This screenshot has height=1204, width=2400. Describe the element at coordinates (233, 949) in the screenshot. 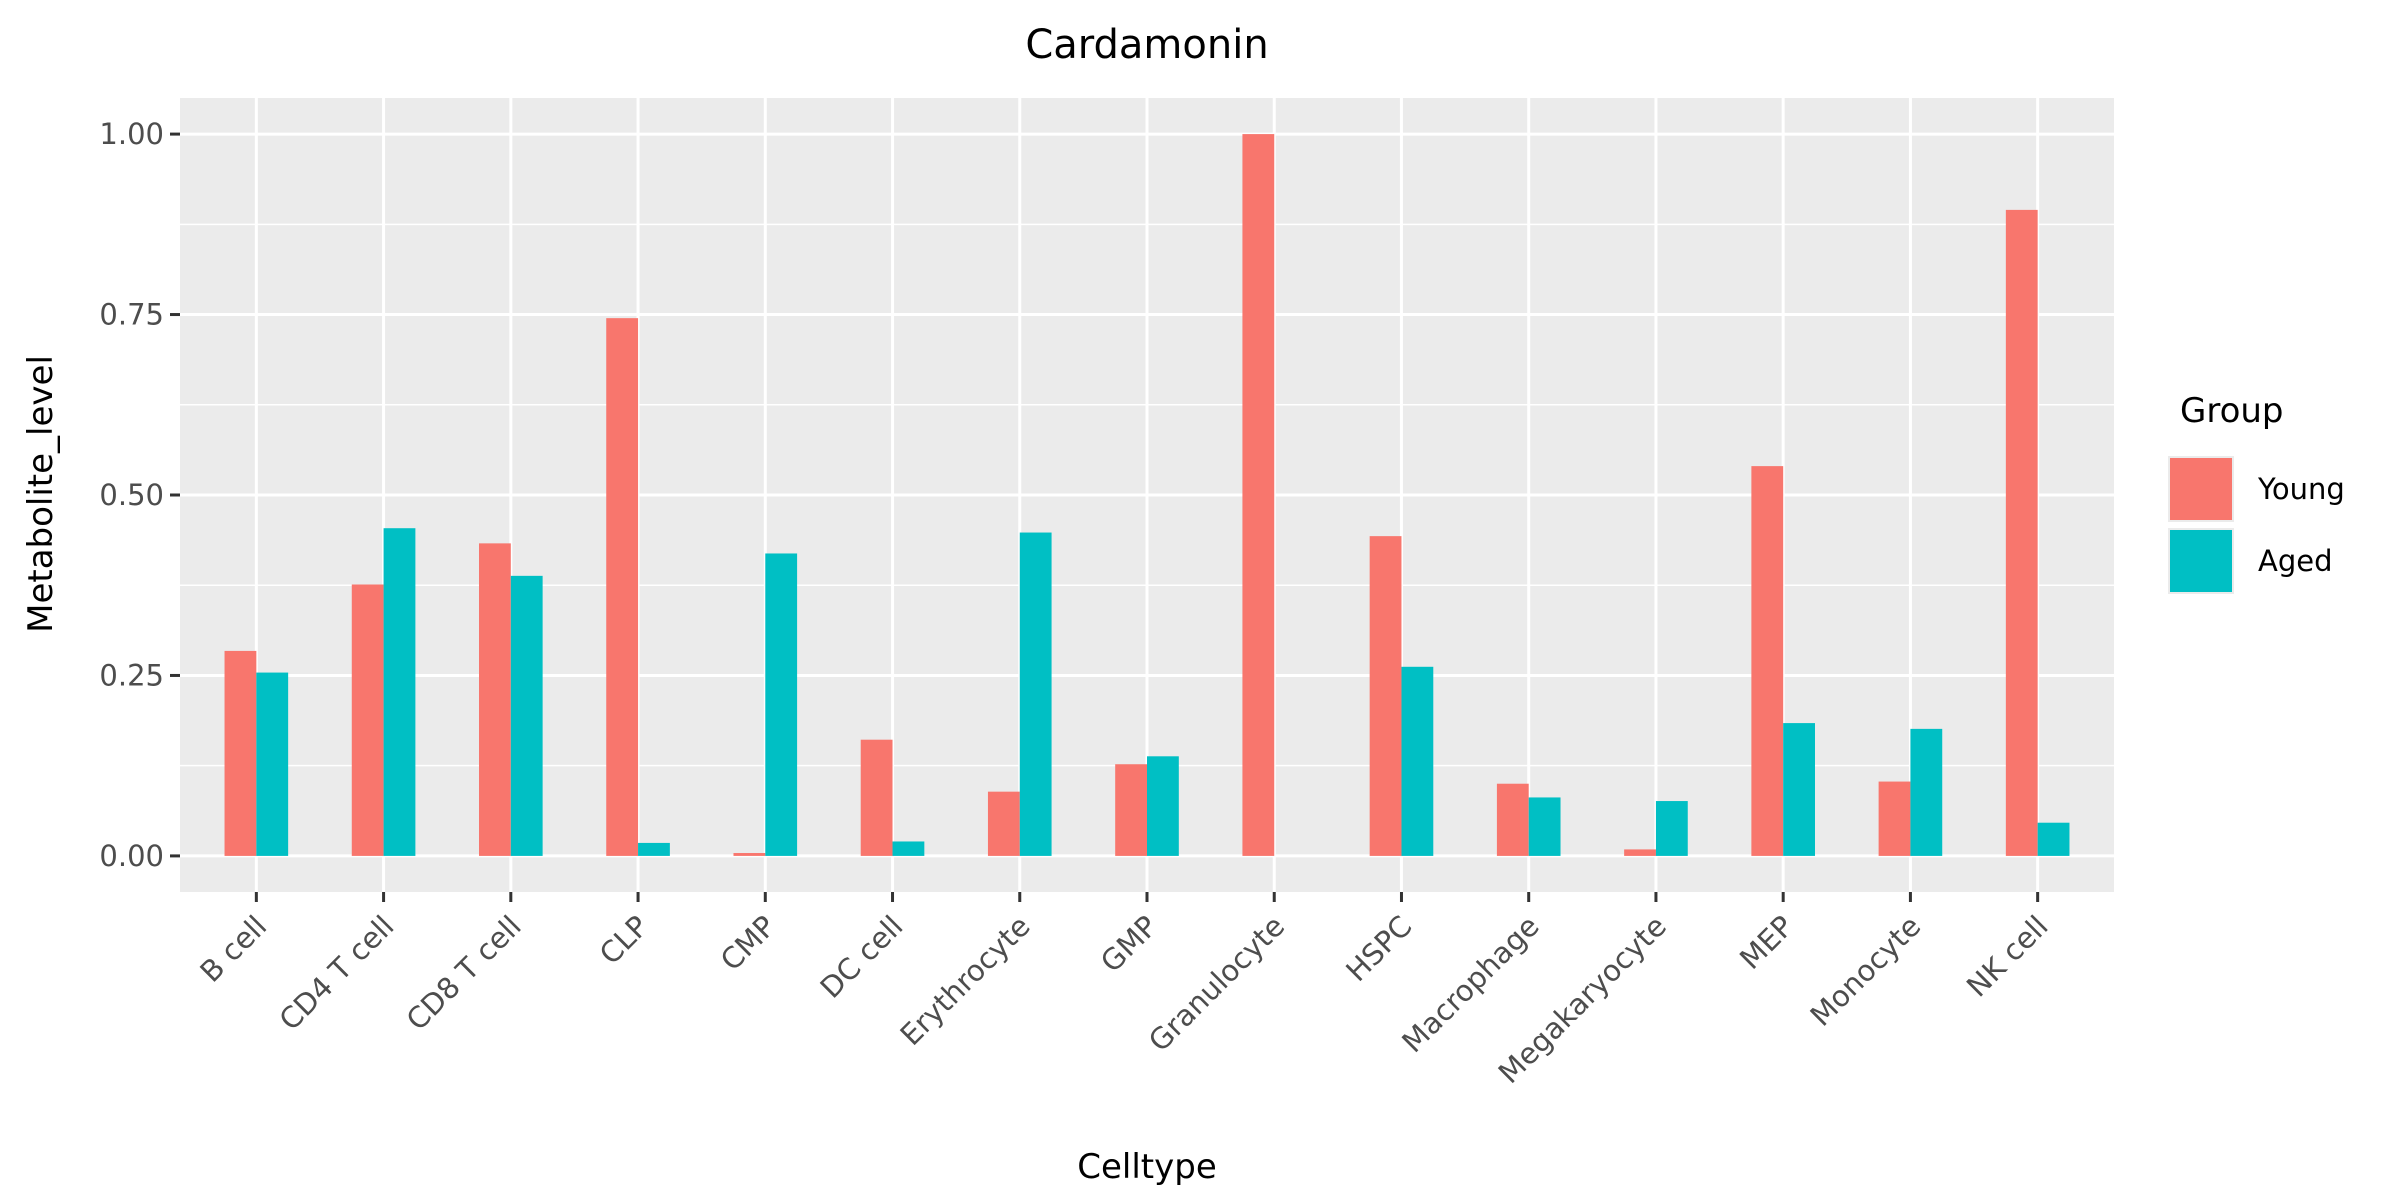

I see `x-tick-label: B cell` at that location.